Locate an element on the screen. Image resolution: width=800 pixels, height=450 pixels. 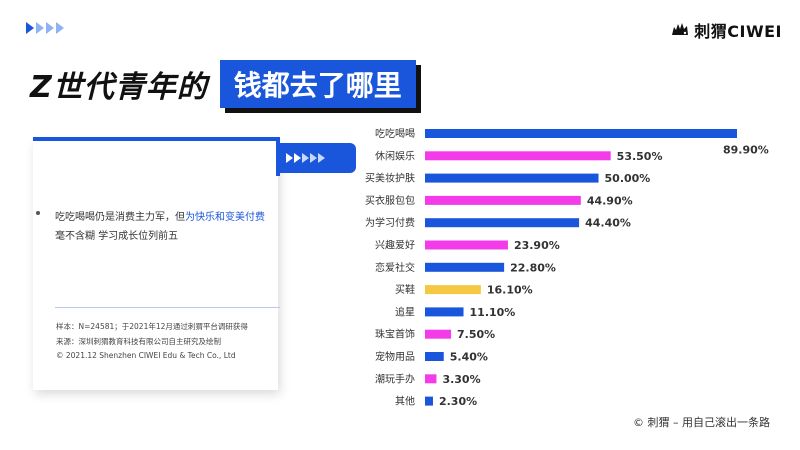
category-label: 为学习付费 is located at coordinates (390, 222).